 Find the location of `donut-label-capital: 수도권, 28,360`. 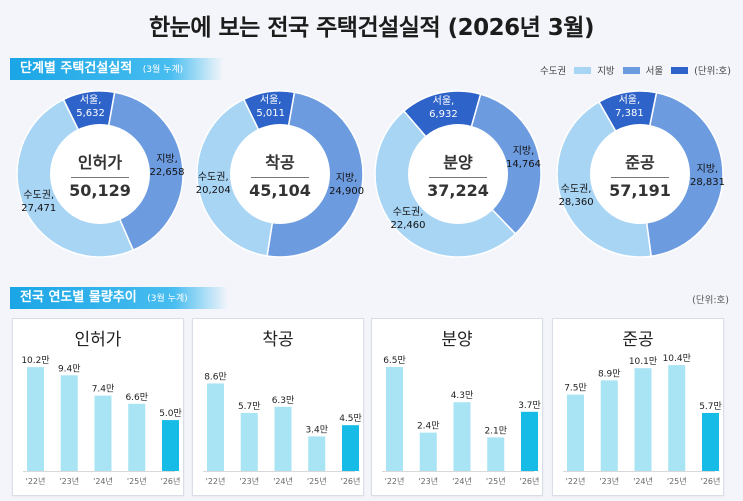

donut-label-capital: 수도권, 28,360 is located at coordinates (576, 196).